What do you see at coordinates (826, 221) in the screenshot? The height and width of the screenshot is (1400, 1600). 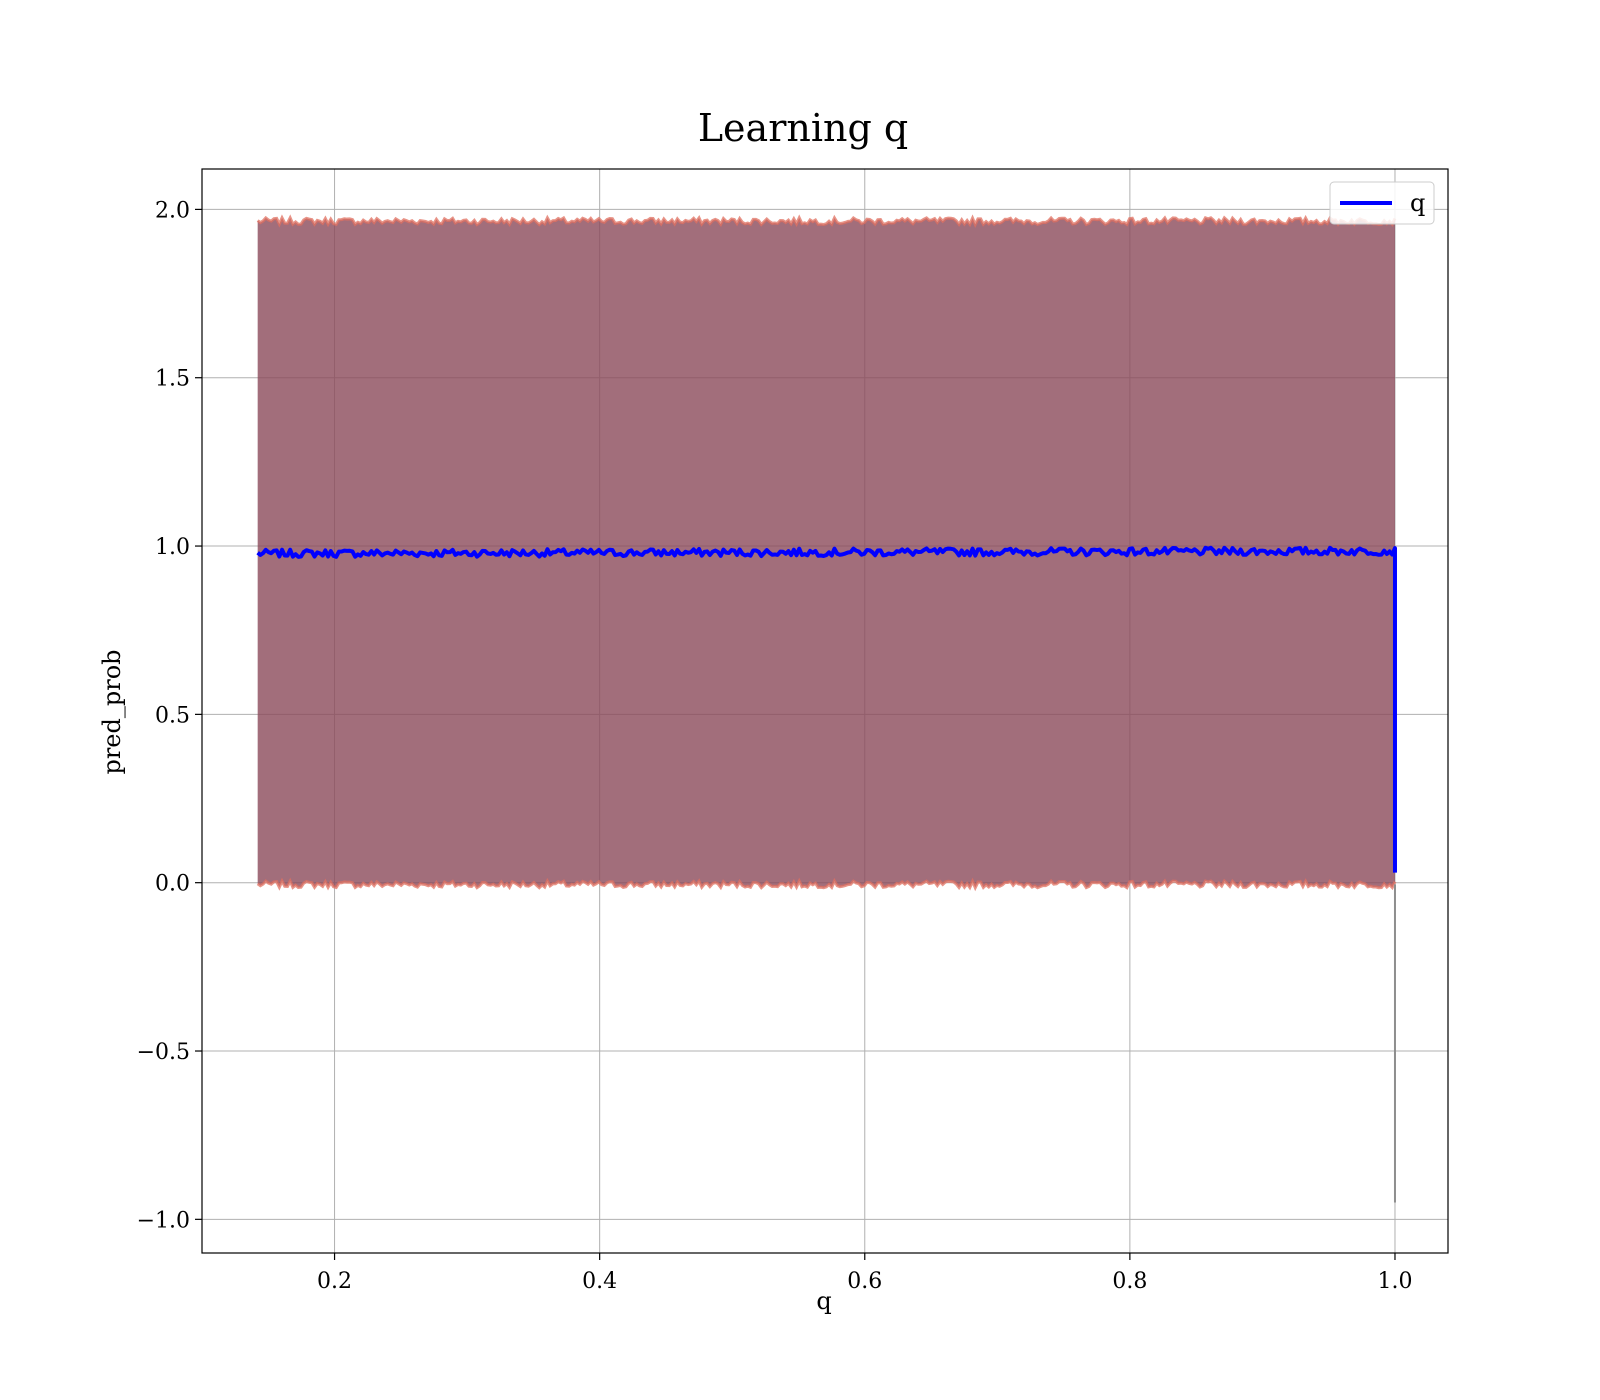 I see `band-upper-edge` at bounding box center [826, 221].